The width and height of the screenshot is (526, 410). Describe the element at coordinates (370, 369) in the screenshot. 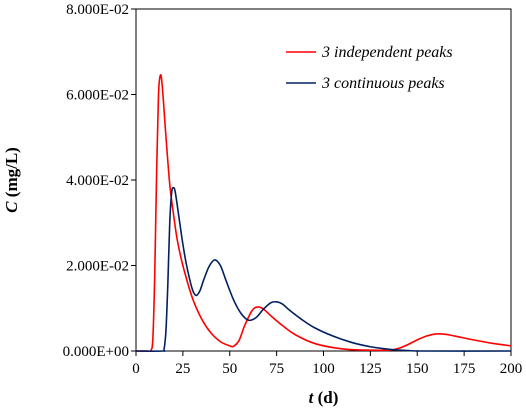

I see `x-tick-label: 125` at that location.